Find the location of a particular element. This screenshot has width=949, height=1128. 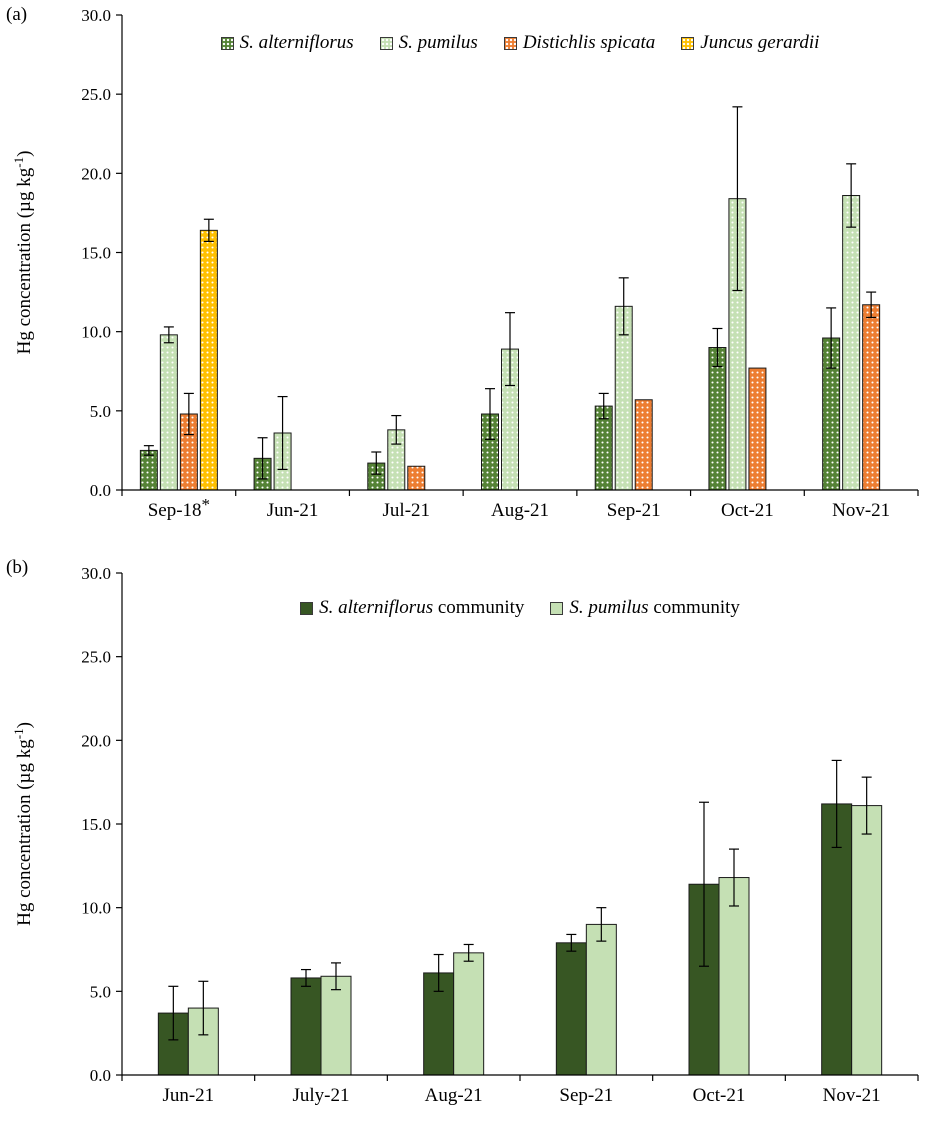

legend-item: S. alterniflorus community is located at coordinates (412, 608).